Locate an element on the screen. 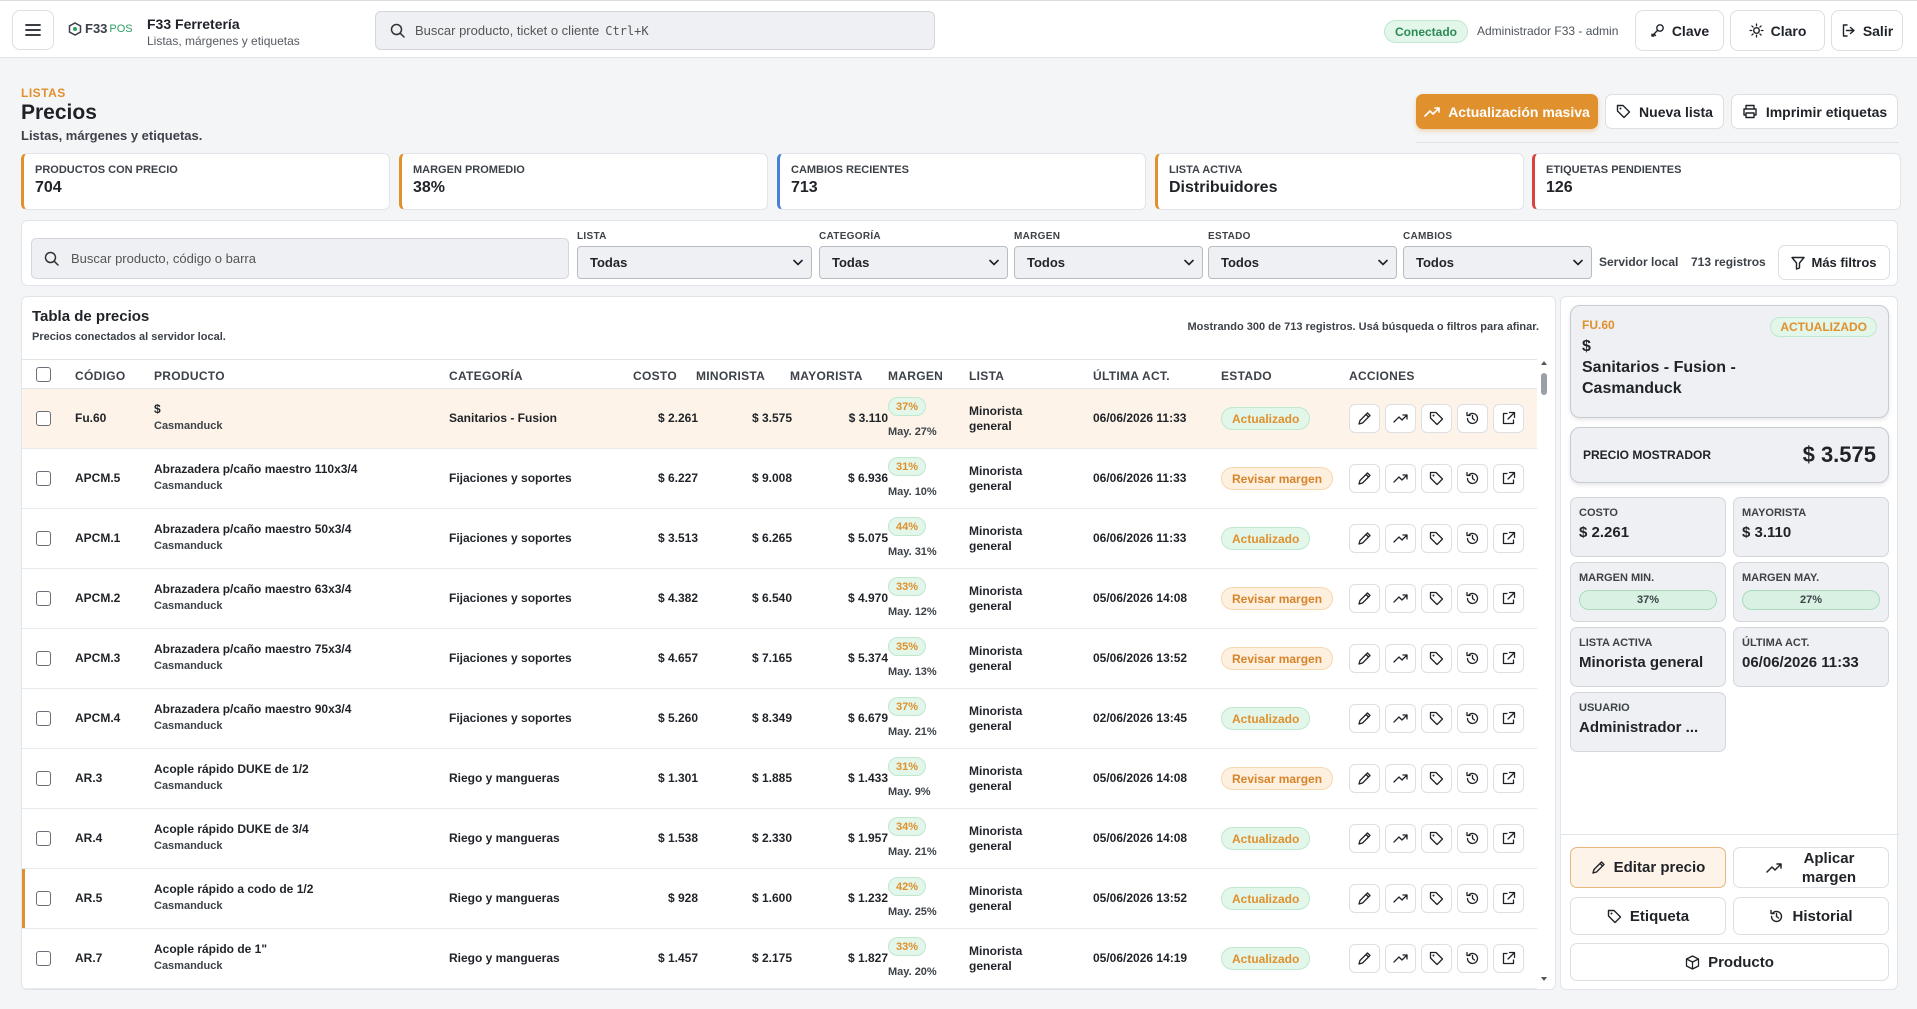 The image size is (1917, 1009). select-all-checkbox is located at coordinates (43, 374).